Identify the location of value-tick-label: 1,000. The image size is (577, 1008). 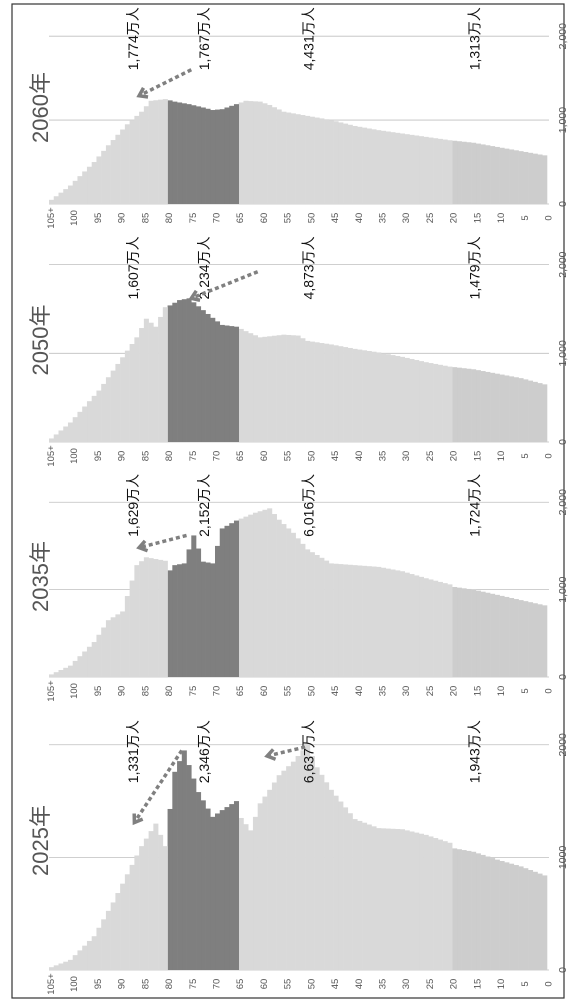
(563, 120).